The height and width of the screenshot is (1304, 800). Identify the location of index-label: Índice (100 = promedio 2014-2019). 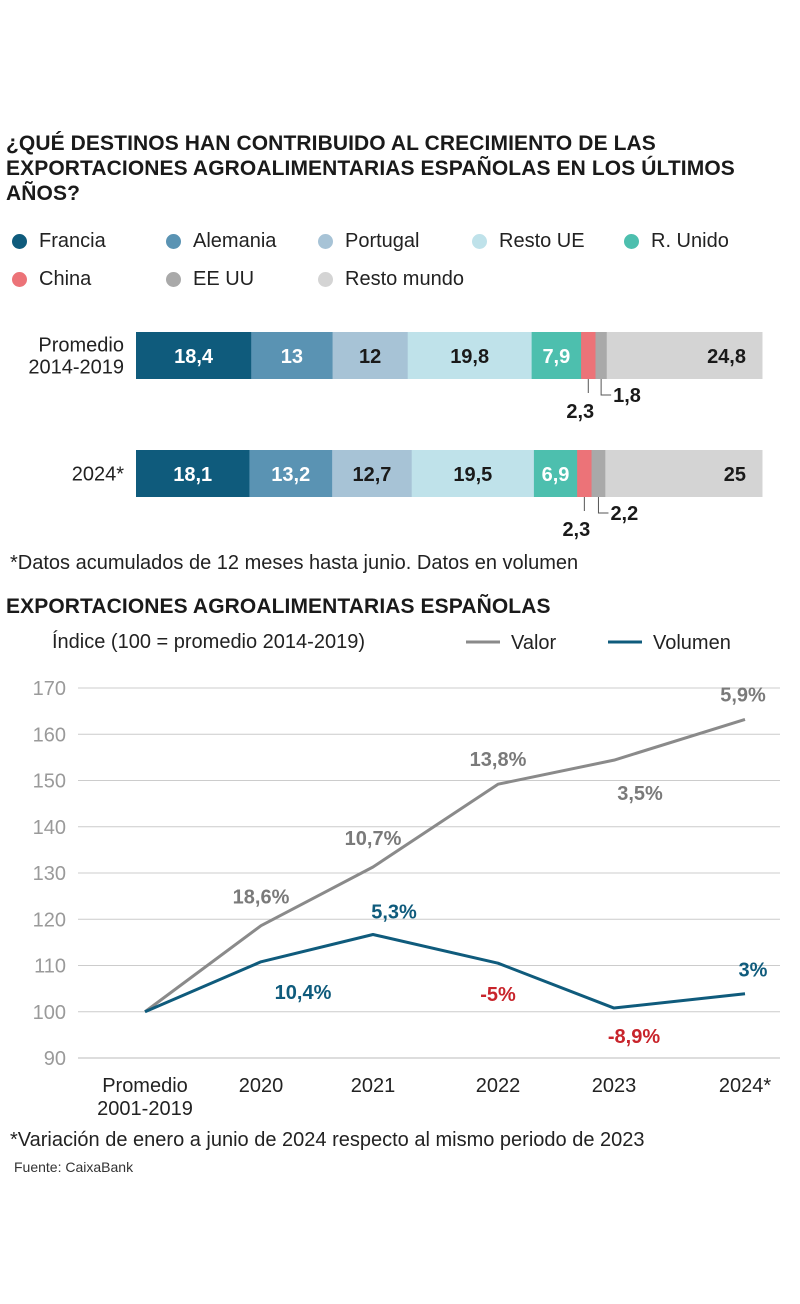
(208, 642).